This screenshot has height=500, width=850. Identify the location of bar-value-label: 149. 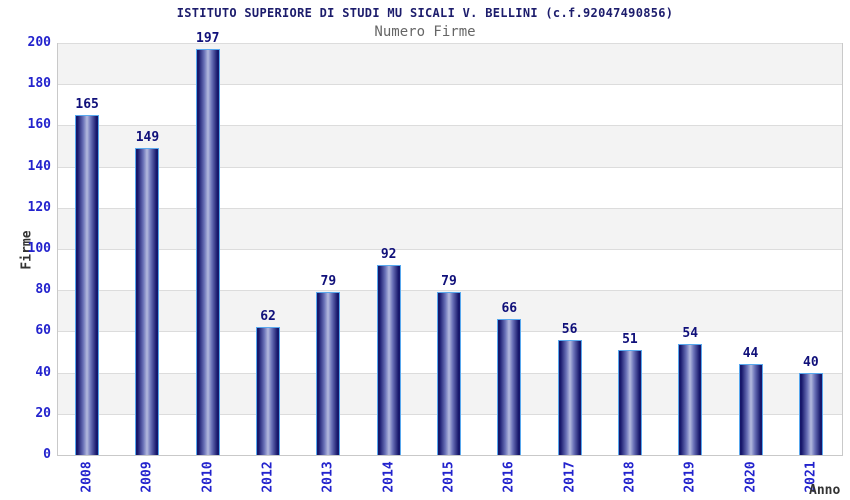
(147, 138).